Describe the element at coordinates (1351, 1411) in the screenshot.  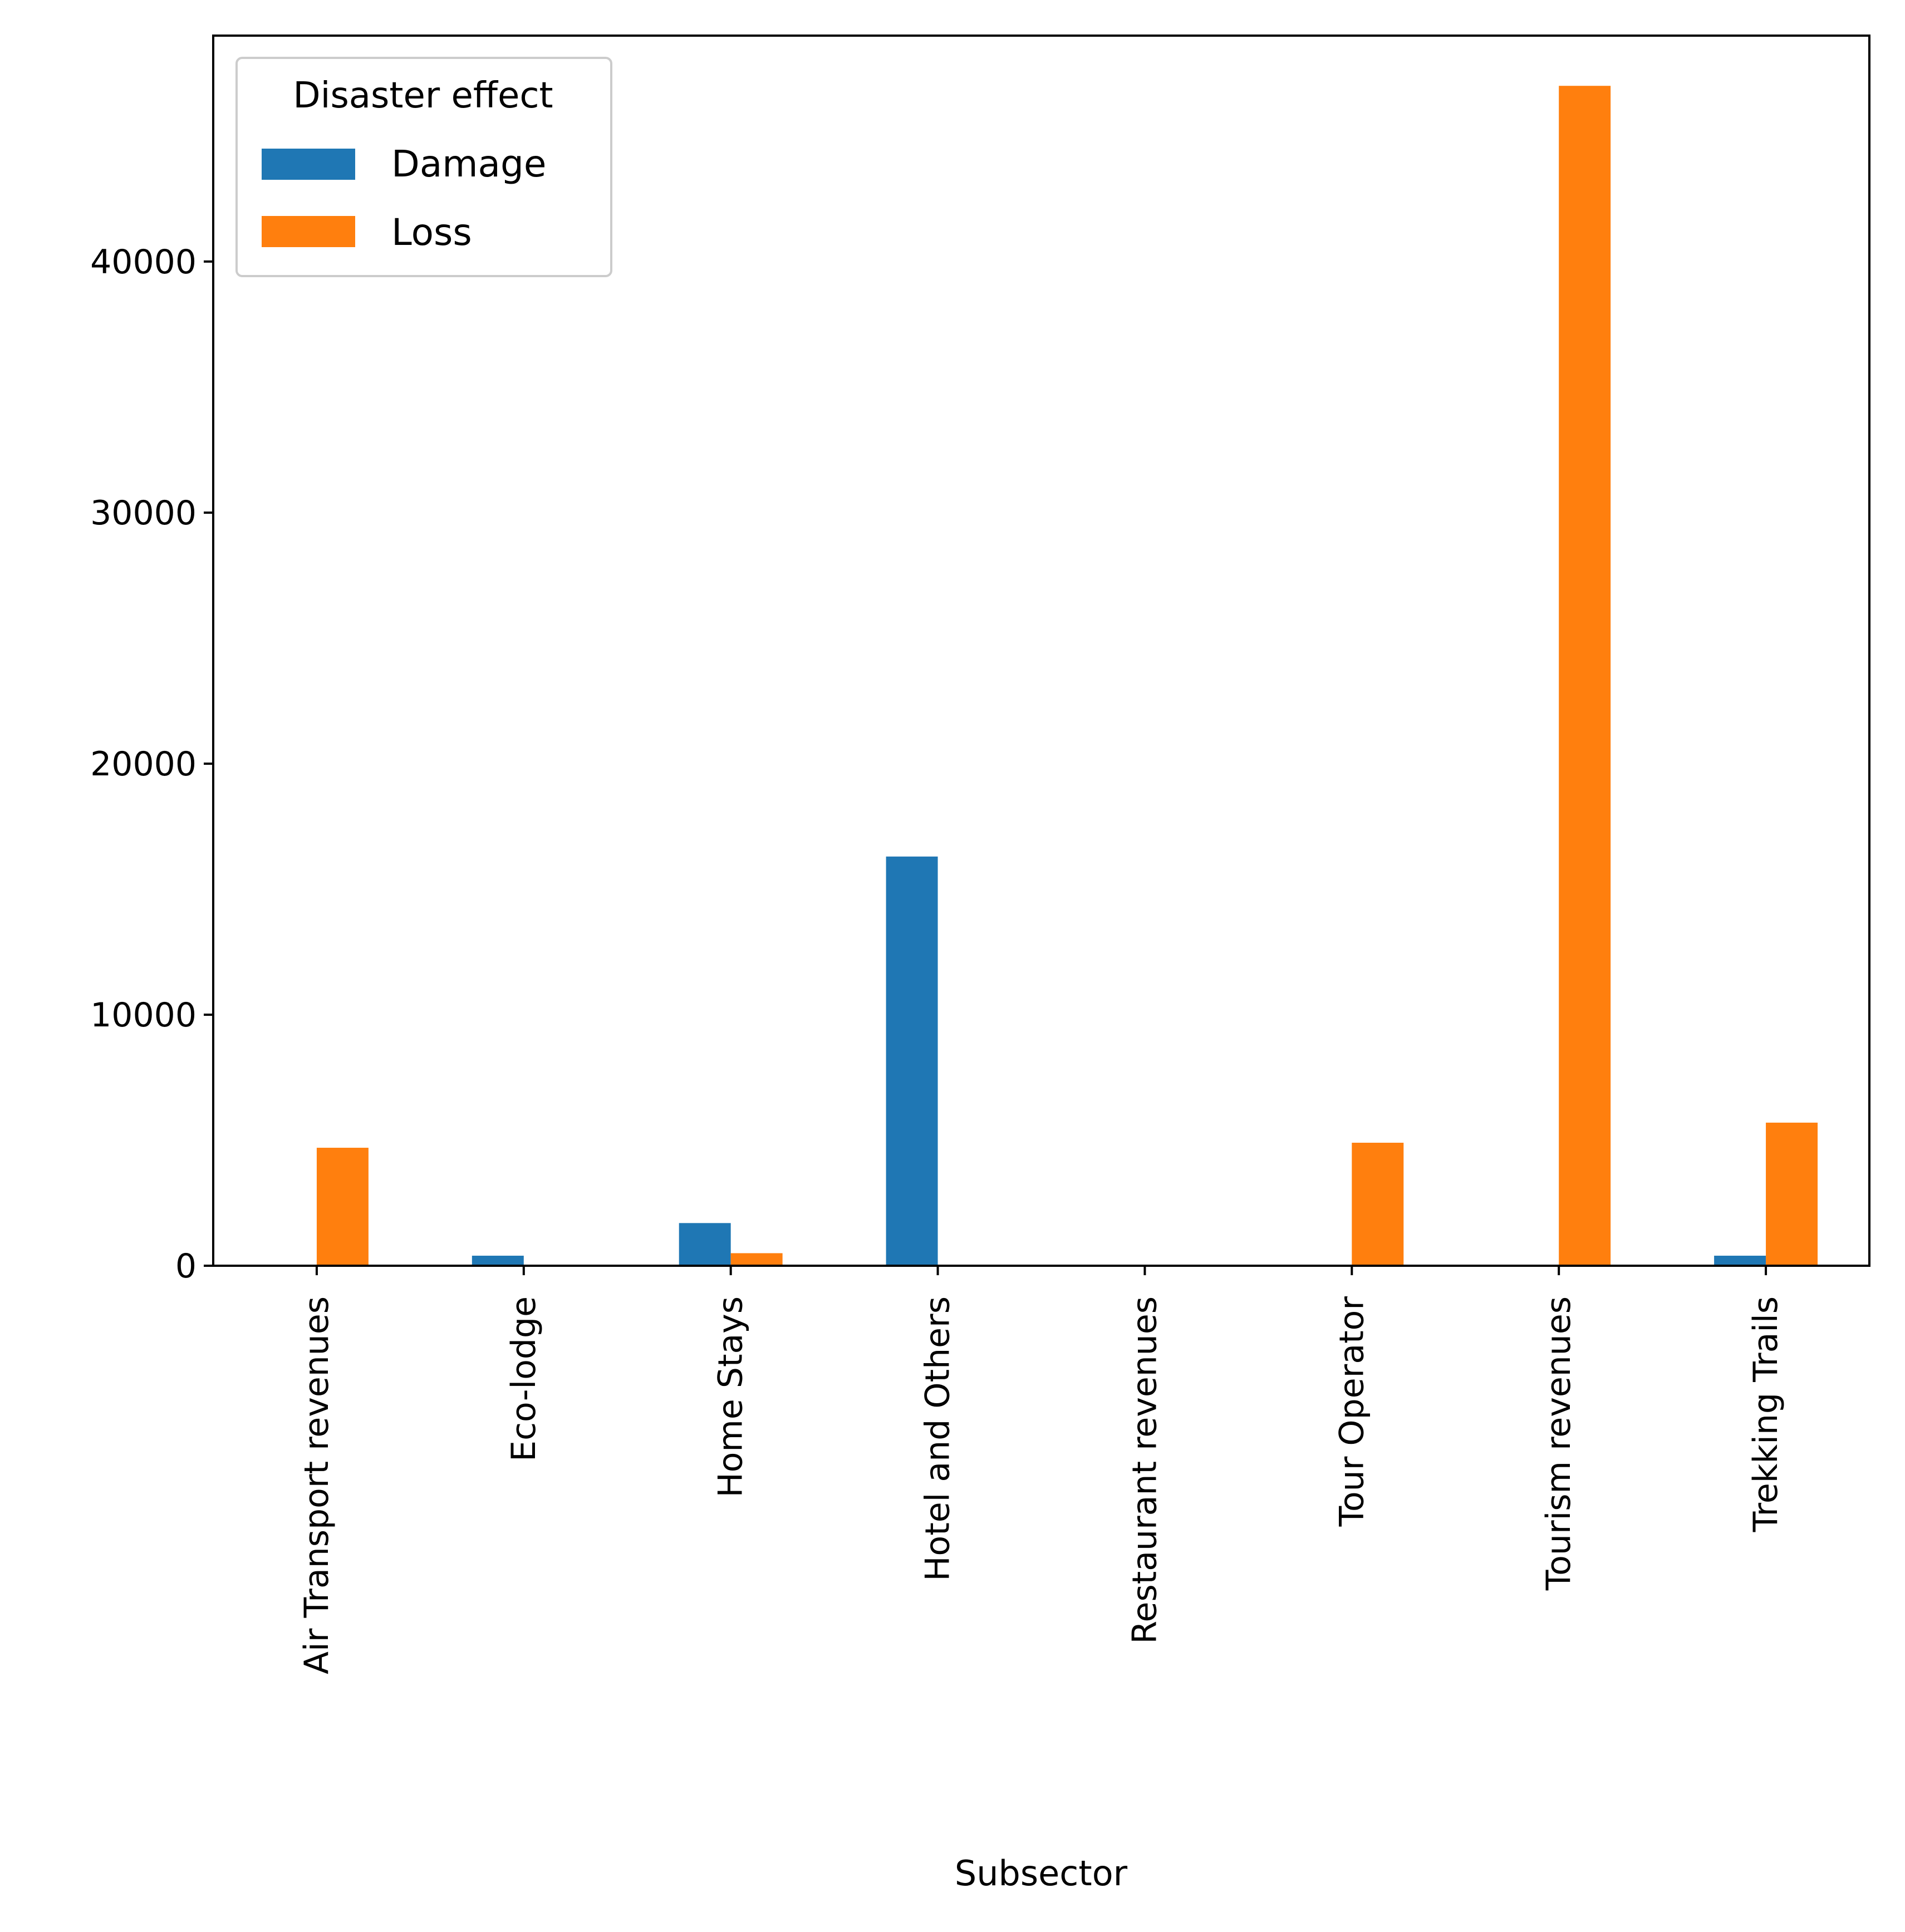
I see `x-tick-label-tour-operator: Tour Operator` at that location.